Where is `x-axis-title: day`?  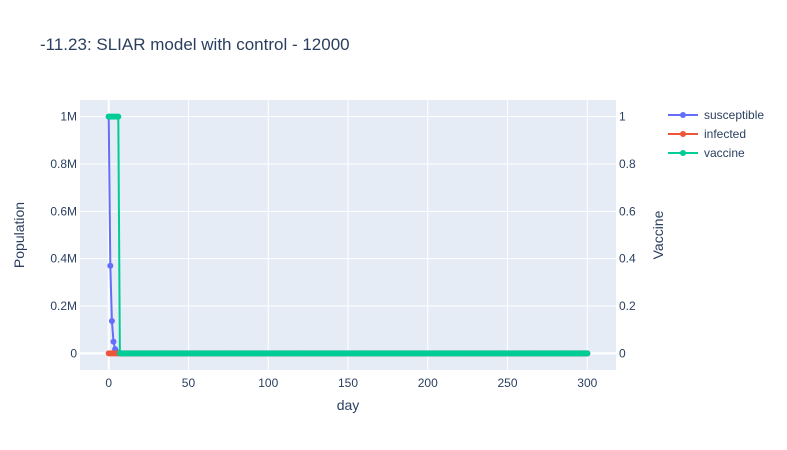
x-axis-title: day is located at coordinates (348, 405).